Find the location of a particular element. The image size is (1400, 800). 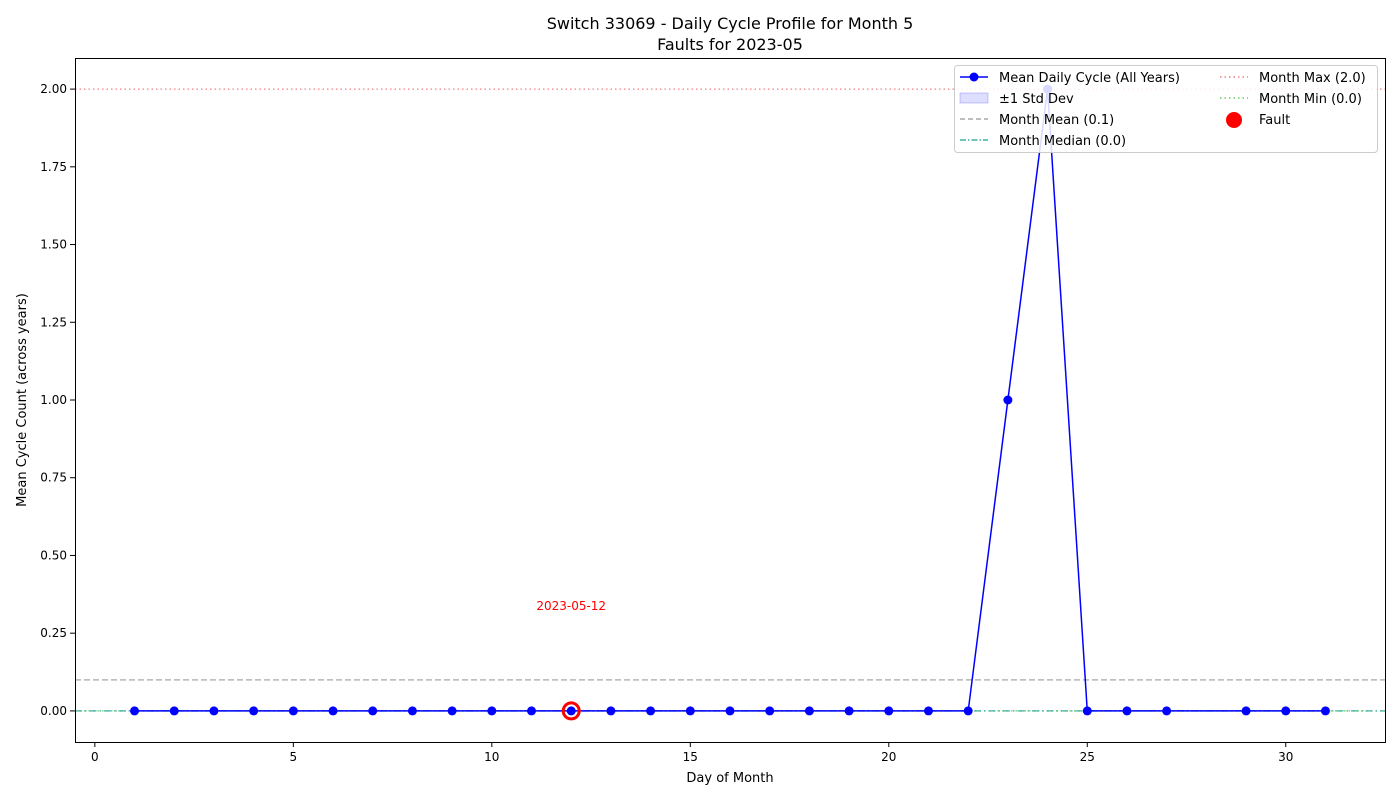

y-tick-label: 1.50 is located at coordinates (53, 245).